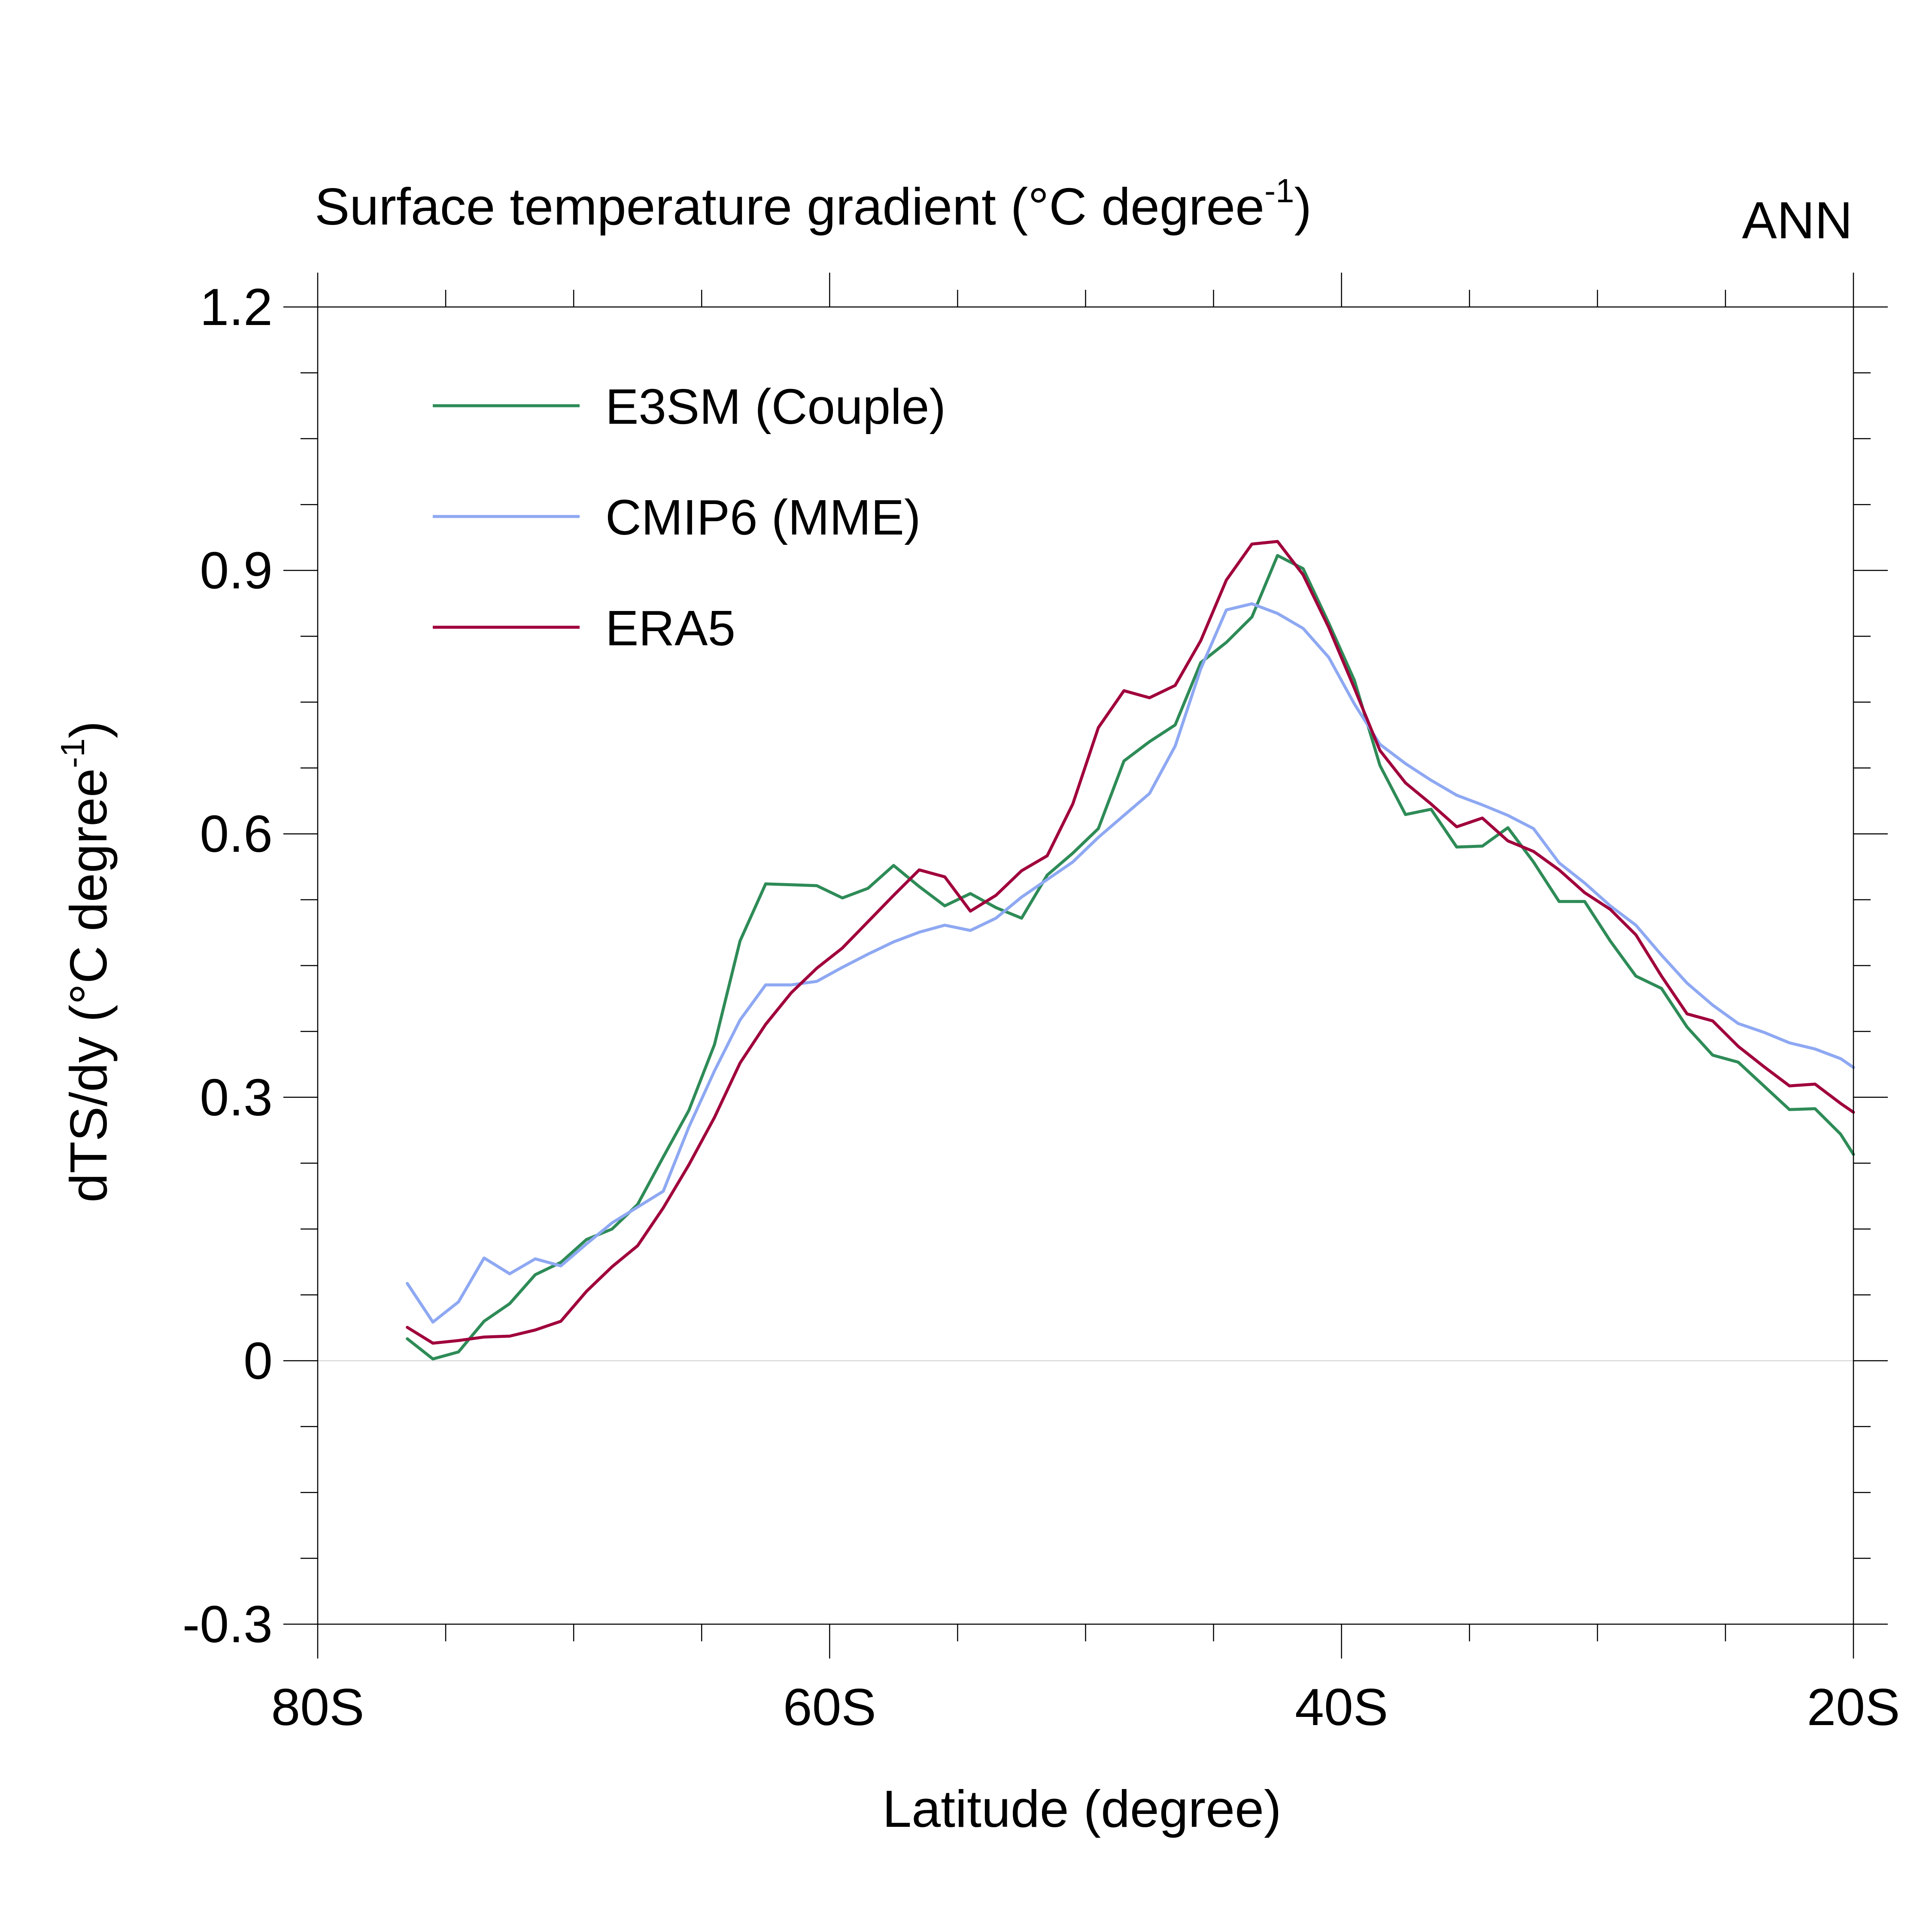 The height and width of the screenshot is (1932, 1932). I want to click on chart-title-superscript: -1, so click(1279, 191).